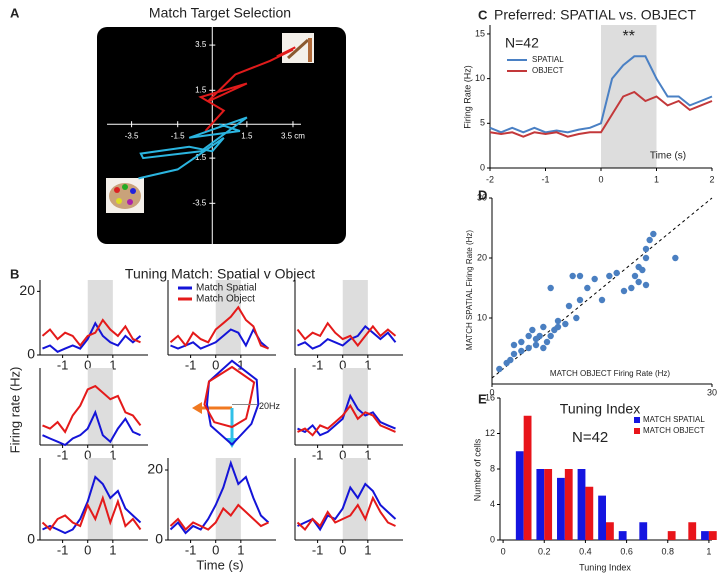 The width and height of the screenshot is (722, 576). What do you see at coordinates (226, 288) in the screenshot?
I see `legend-label: Match Spatial` at bounding box center [226, 288].